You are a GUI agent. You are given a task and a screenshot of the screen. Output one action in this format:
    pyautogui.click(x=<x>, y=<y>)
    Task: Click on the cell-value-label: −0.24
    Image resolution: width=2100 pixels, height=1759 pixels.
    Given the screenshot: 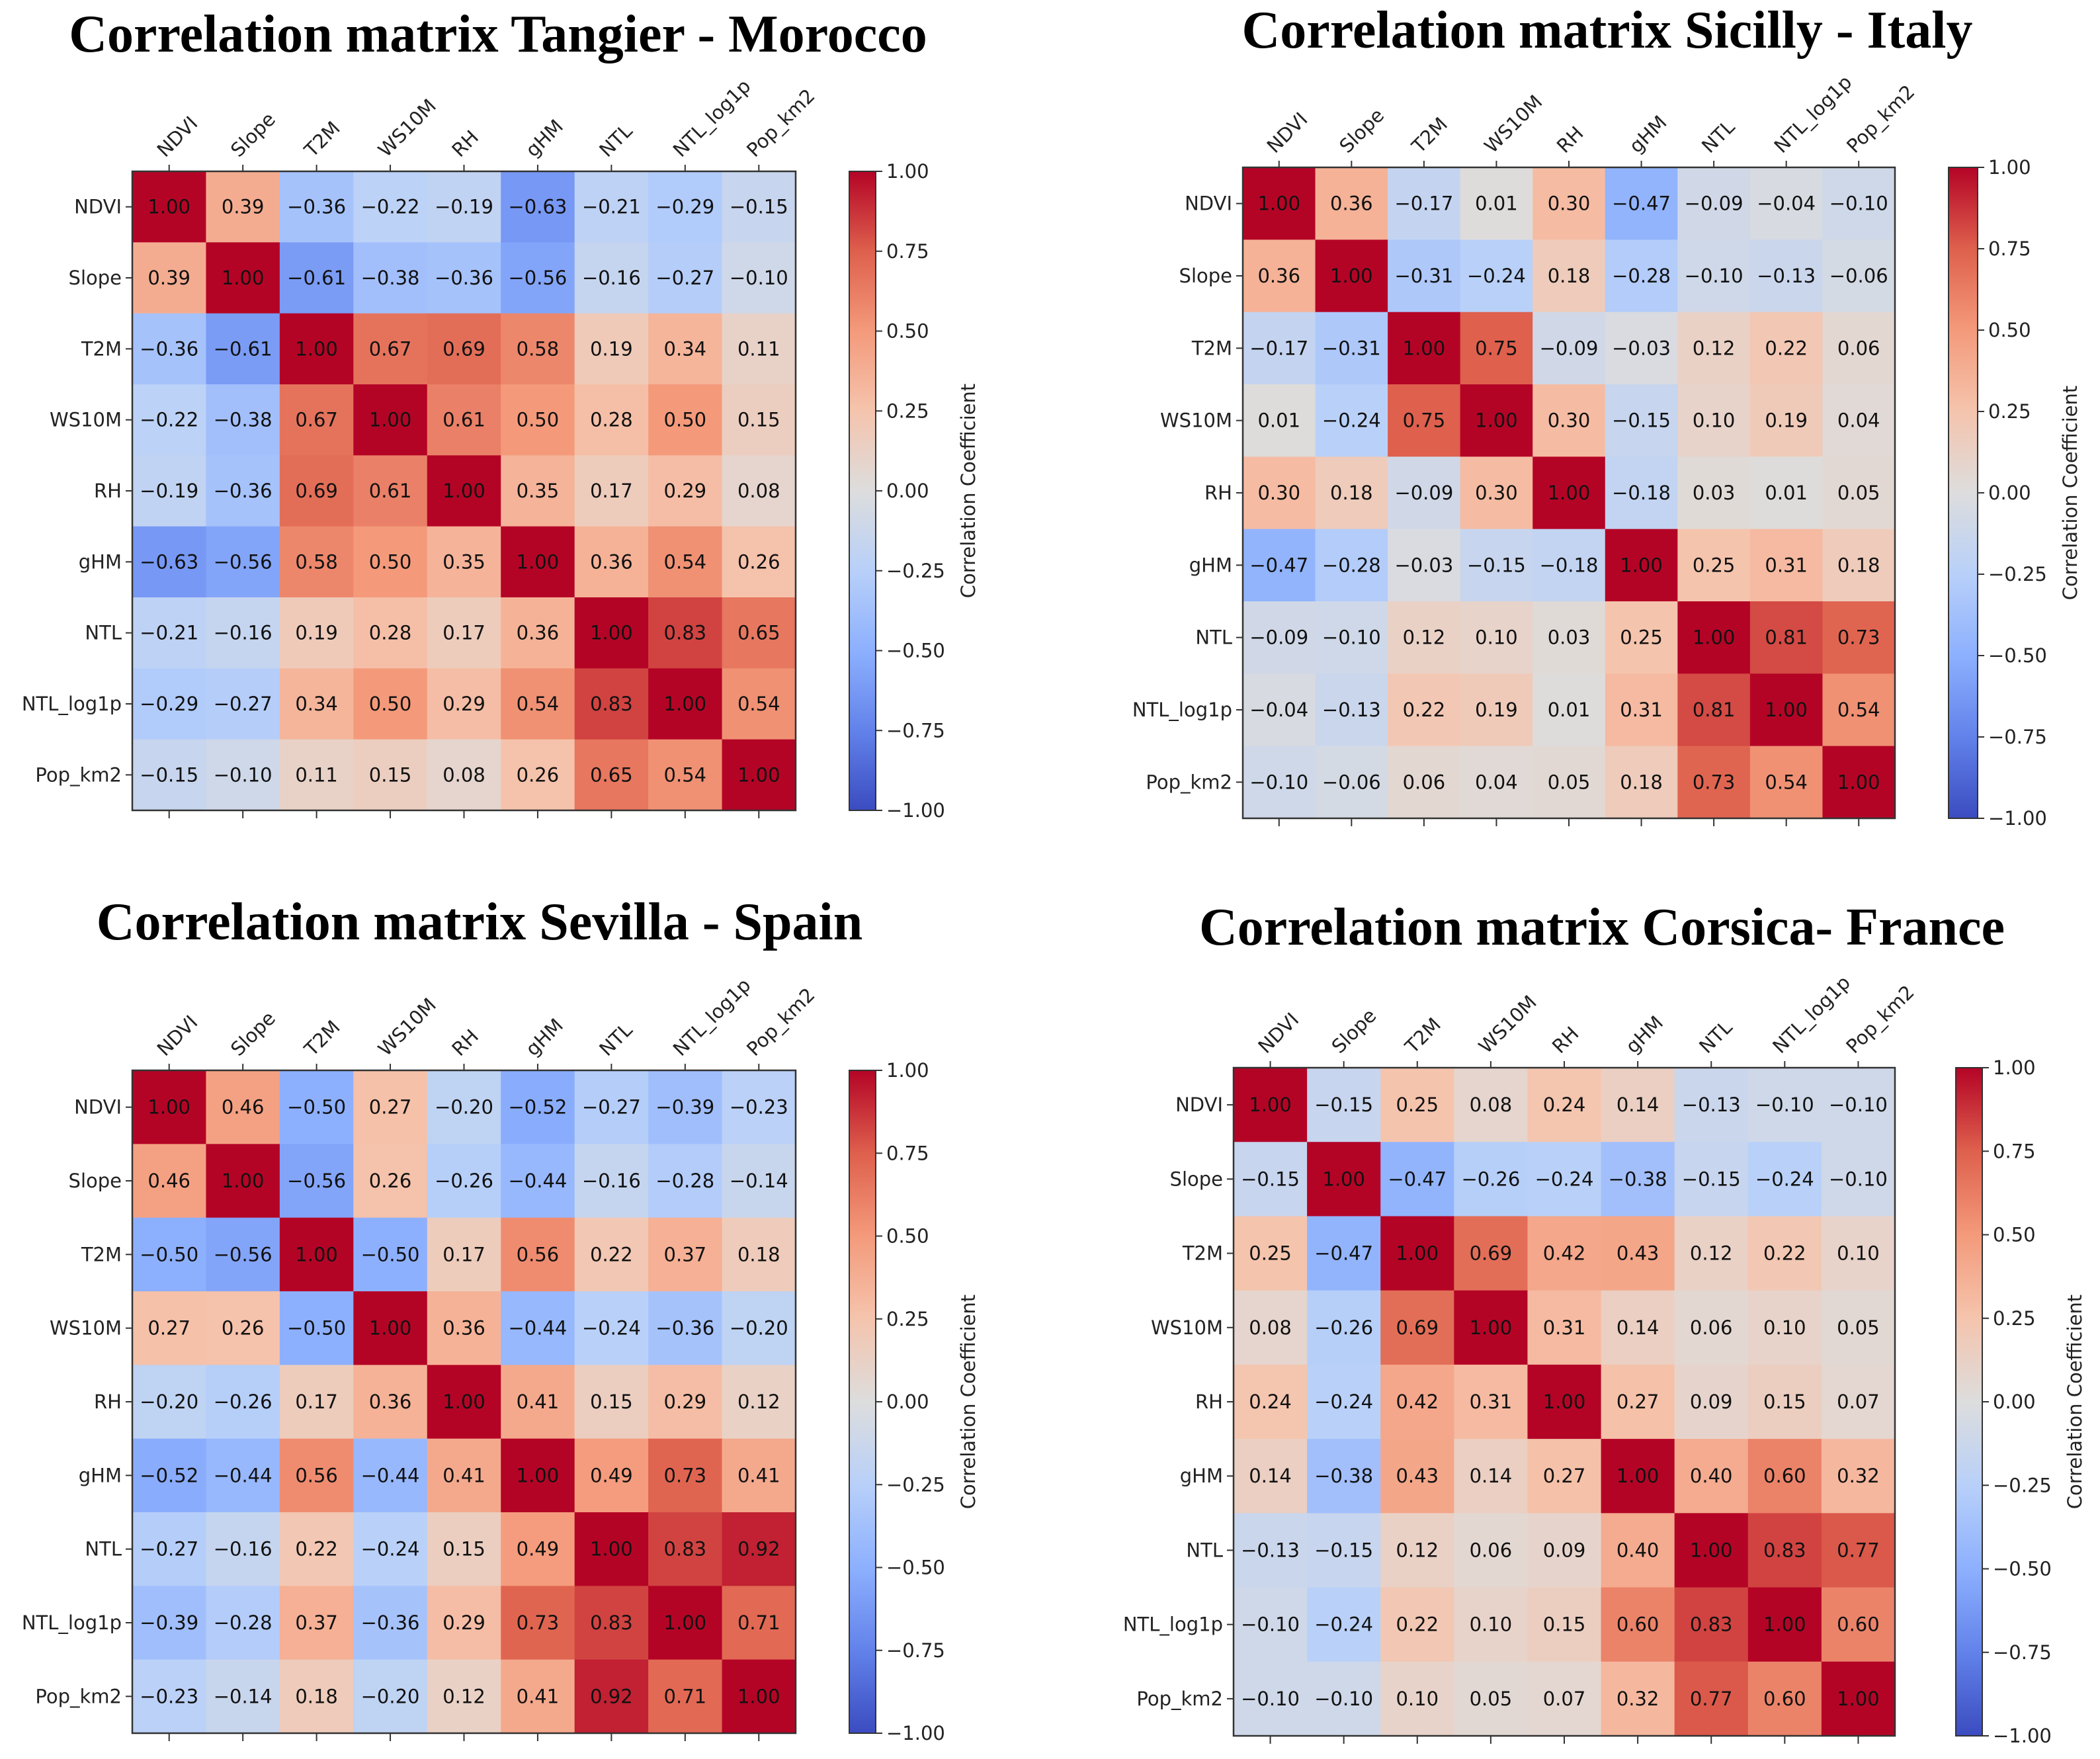 What is the action you would take?
    pyautogui.click(x=1785, y=1179)
    